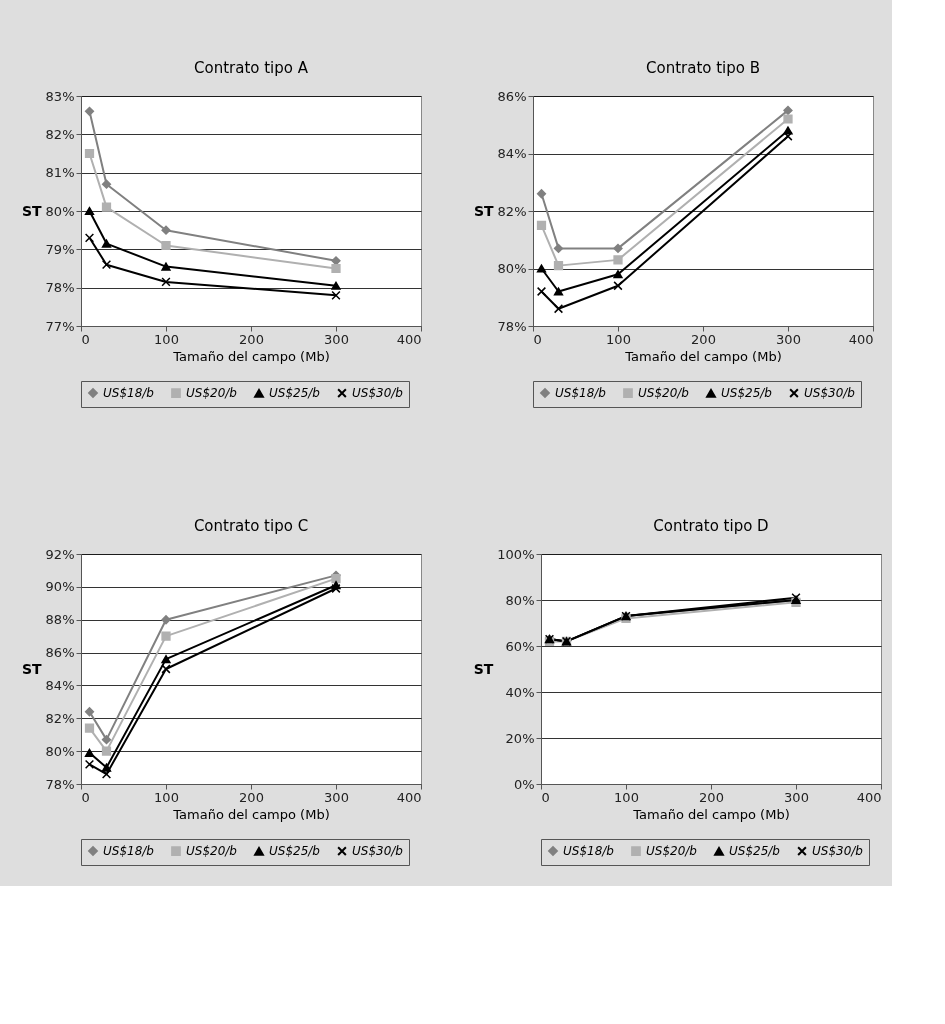 Image resolution: width=945 pixels, height=1024 pixels. I want to click on chart-title: Contrato tipo C, so click(251, 526).